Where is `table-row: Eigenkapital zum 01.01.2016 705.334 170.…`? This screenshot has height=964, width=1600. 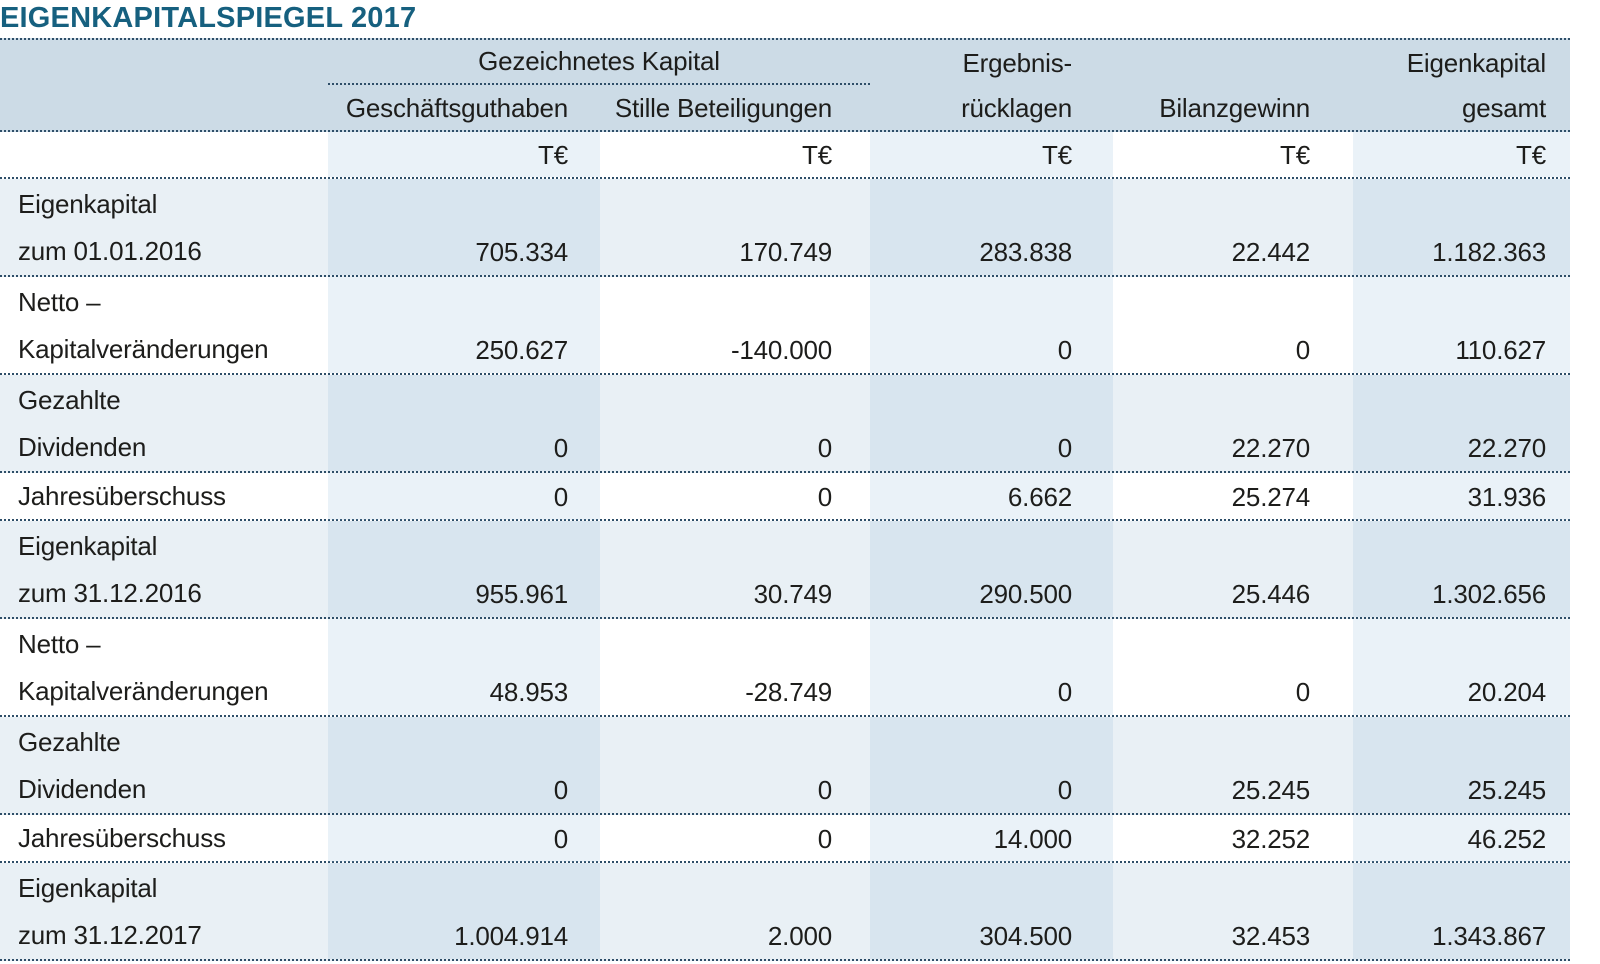
table-row: Eigenkapital zum 01.01.2016 705.334 170.… is located at coordinates (785, 228).